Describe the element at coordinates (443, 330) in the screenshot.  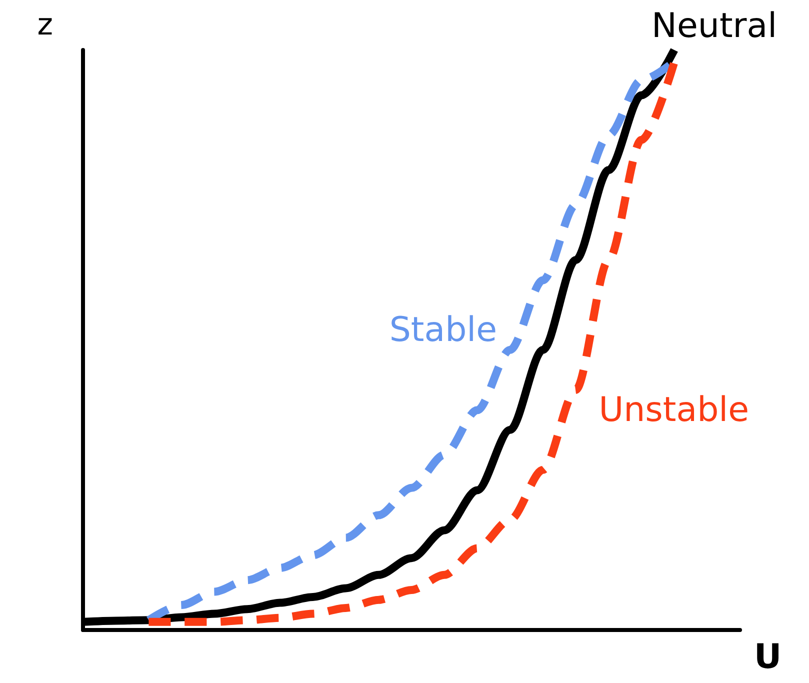
I see `series-label: Stable` at that location.